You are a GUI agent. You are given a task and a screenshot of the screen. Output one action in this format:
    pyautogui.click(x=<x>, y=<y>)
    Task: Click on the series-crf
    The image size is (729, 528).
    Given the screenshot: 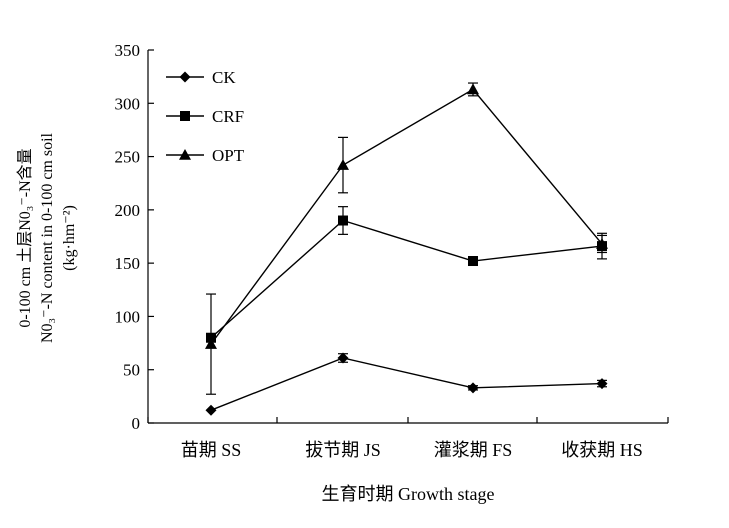 What is the action you would take?
    pyautogui.click(x=406, y=274)
    